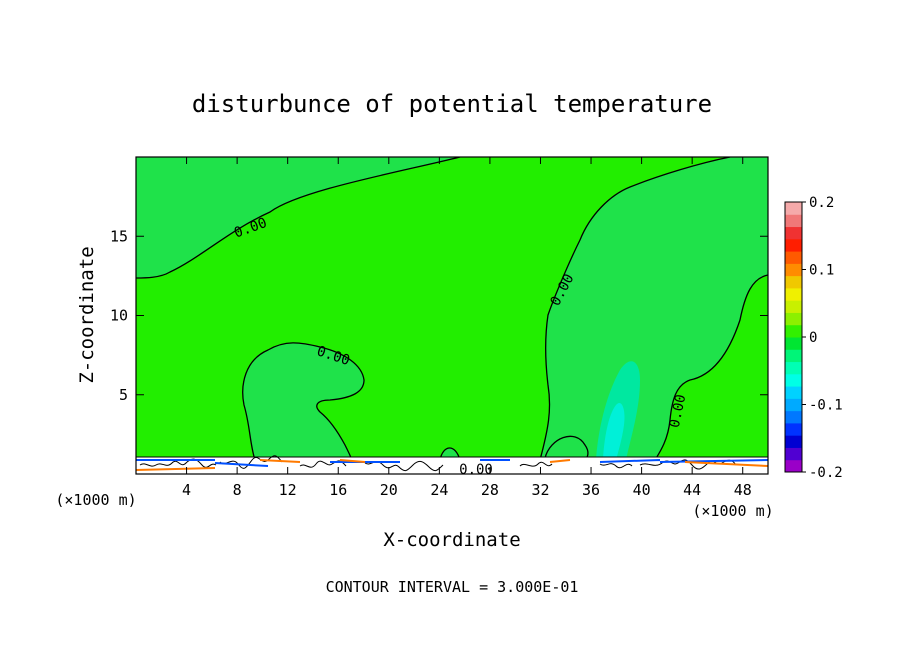 Image resolution: width=904 pixels, height=654 pixels. What do you see at coordinates (452, 587) in the screenshot?
I see `contour-interval-note: CONTOUR INTERVAL = 3.000E-01` at bounding box center [452, 587].